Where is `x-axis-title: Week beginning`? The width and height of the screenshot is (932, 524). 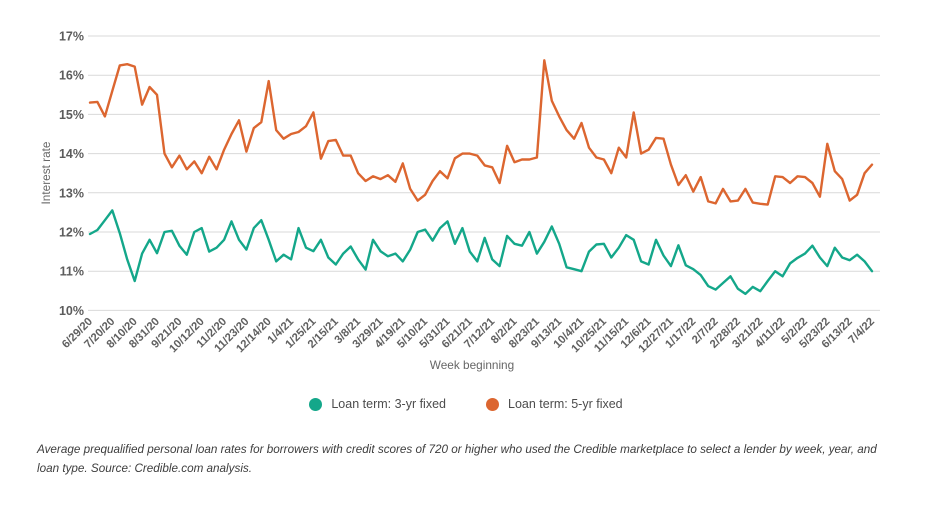 x-axis-title: Week beginning is located at coordinates (472, 365).